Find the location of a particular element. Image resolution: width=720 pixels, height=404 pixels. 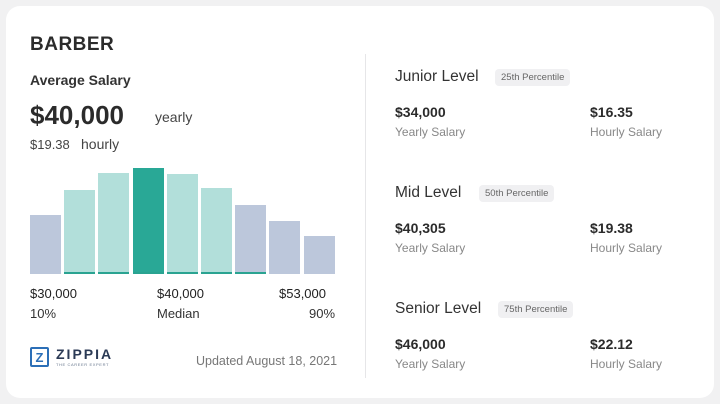

senior-percentile-badge: 75th Percentile is located at coordinates (536, 309).